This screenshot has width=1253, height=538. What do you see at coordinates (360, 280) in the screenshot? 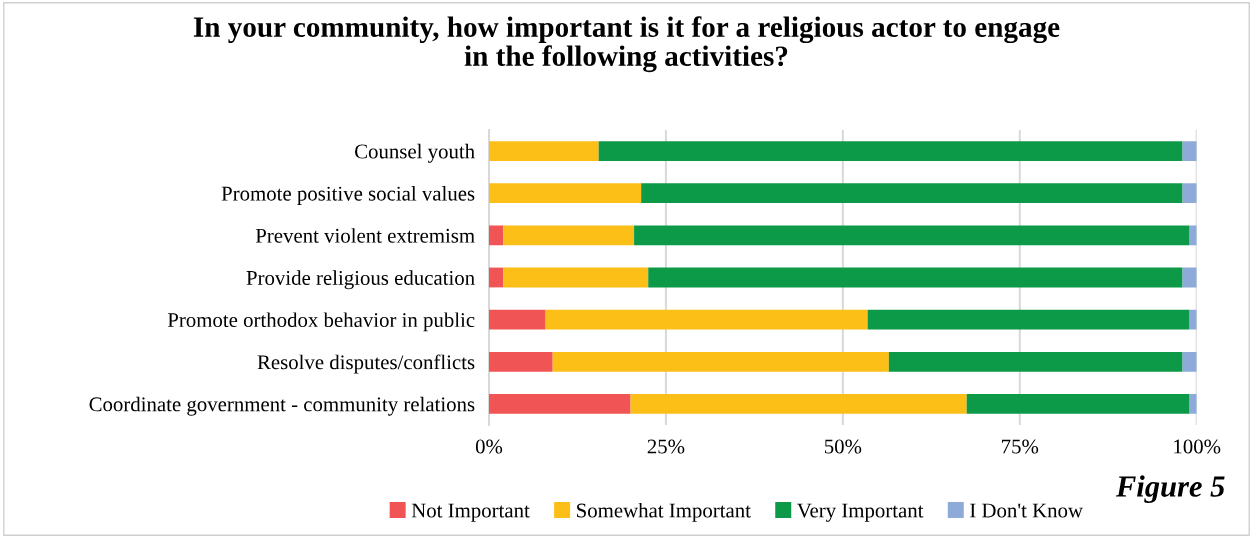
I see `y-tick-label: Provide religious education` at bounding box center [360, 280].